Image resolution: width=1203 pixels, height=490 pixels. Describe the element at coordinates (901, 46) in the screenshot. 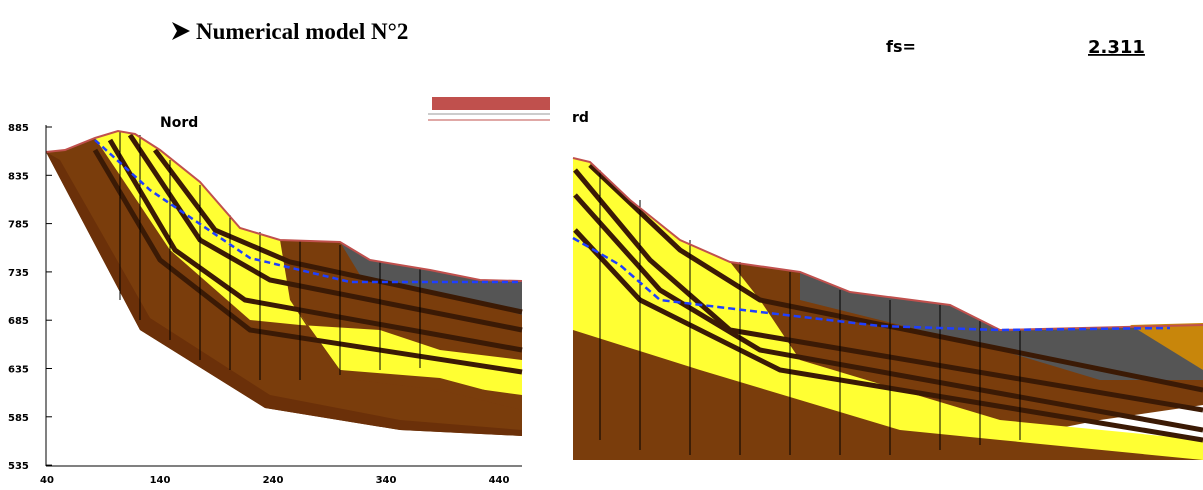

I see `factor-label: fs=` at that location.